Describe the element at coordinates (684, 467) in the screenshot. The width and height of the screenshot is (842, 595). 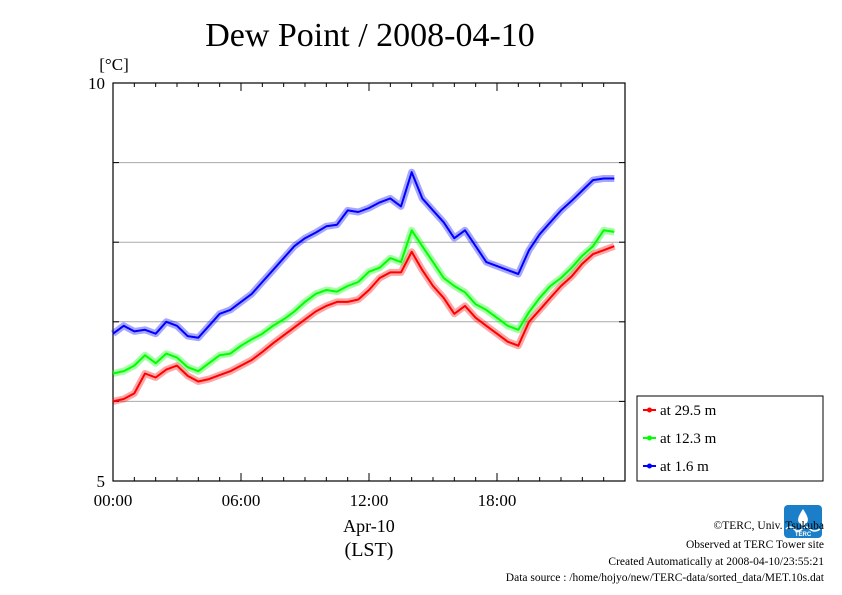
I see `legend-label: at 1.6 m` at that location.